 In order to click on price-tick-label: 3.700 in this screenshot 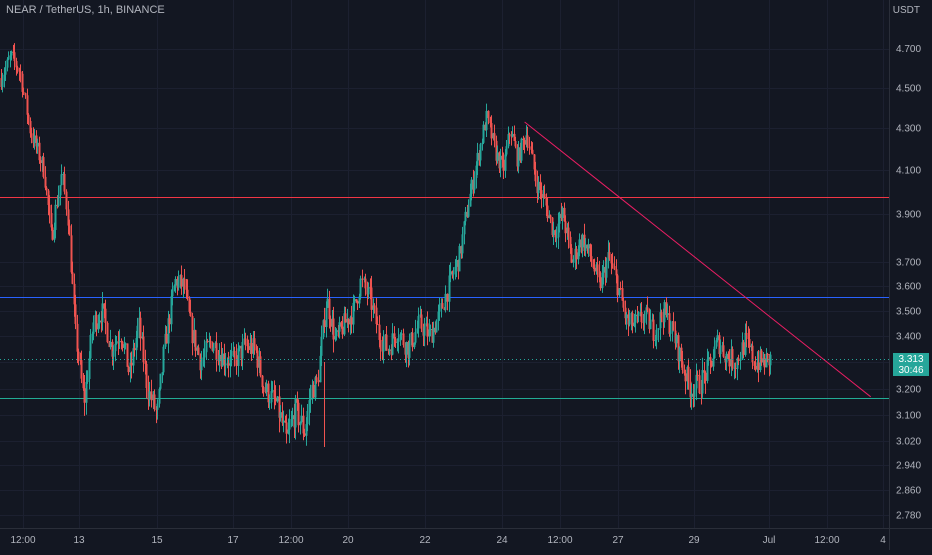, I will do `click(908, 263)`.